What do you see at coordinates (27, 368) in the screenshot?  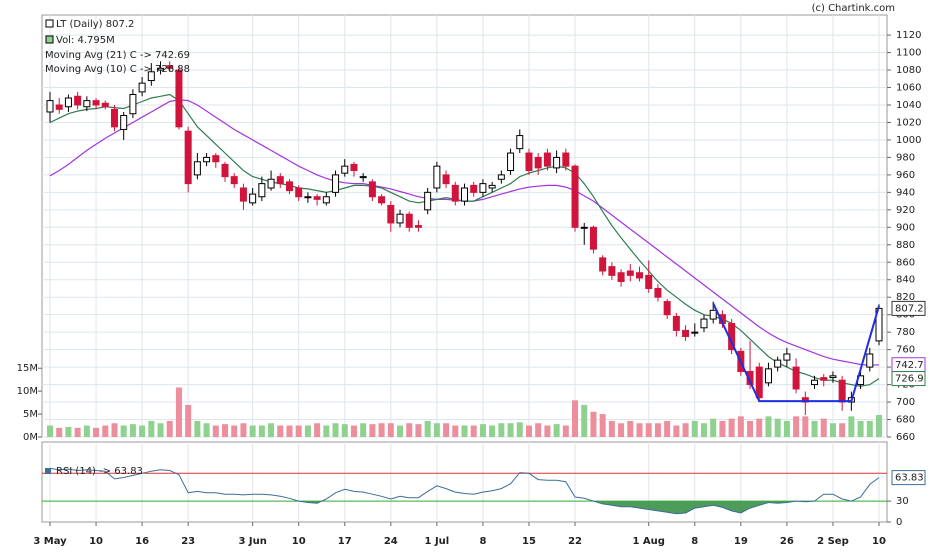 I see `vol-tick-label: 15M` at bounding box center [27, 368].